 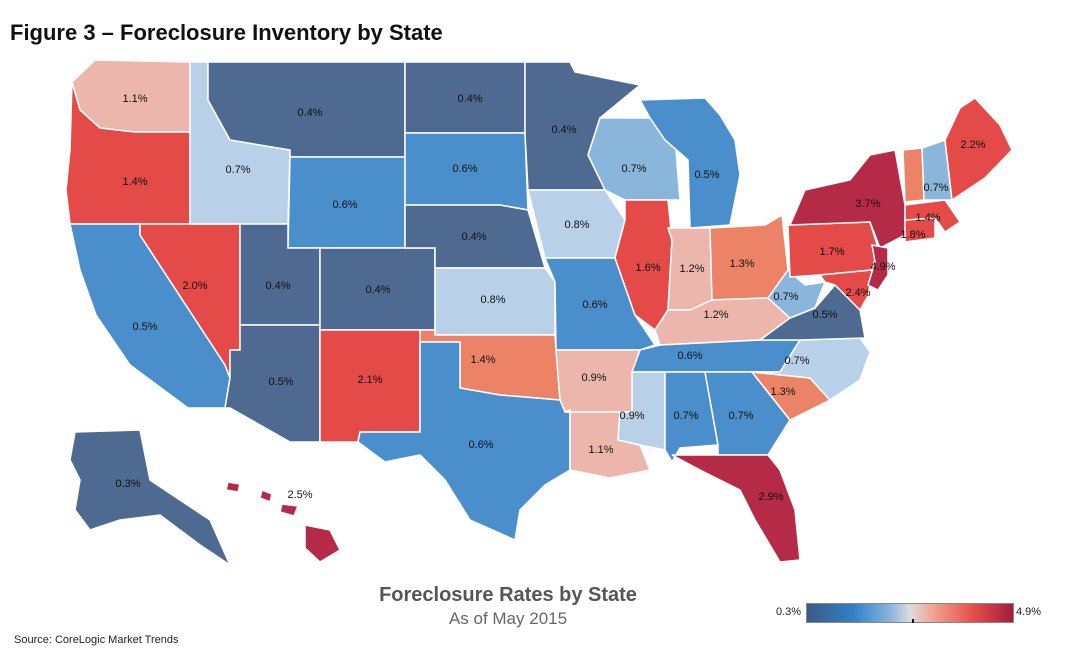 What do you see at coordinates (685, 416) in the screenshot?
I see `label-AL: 0.7%` at bounding box center [685, 416].